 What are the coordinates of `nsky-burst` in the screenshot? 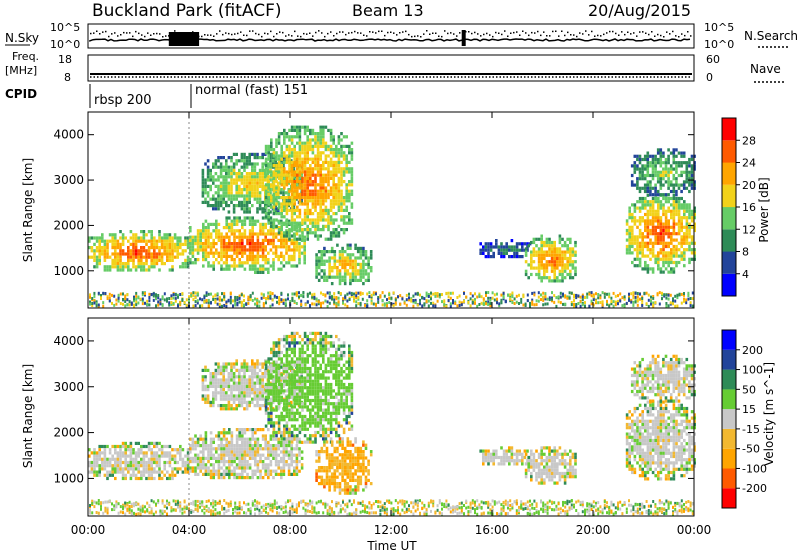 It's located at (184, 39).